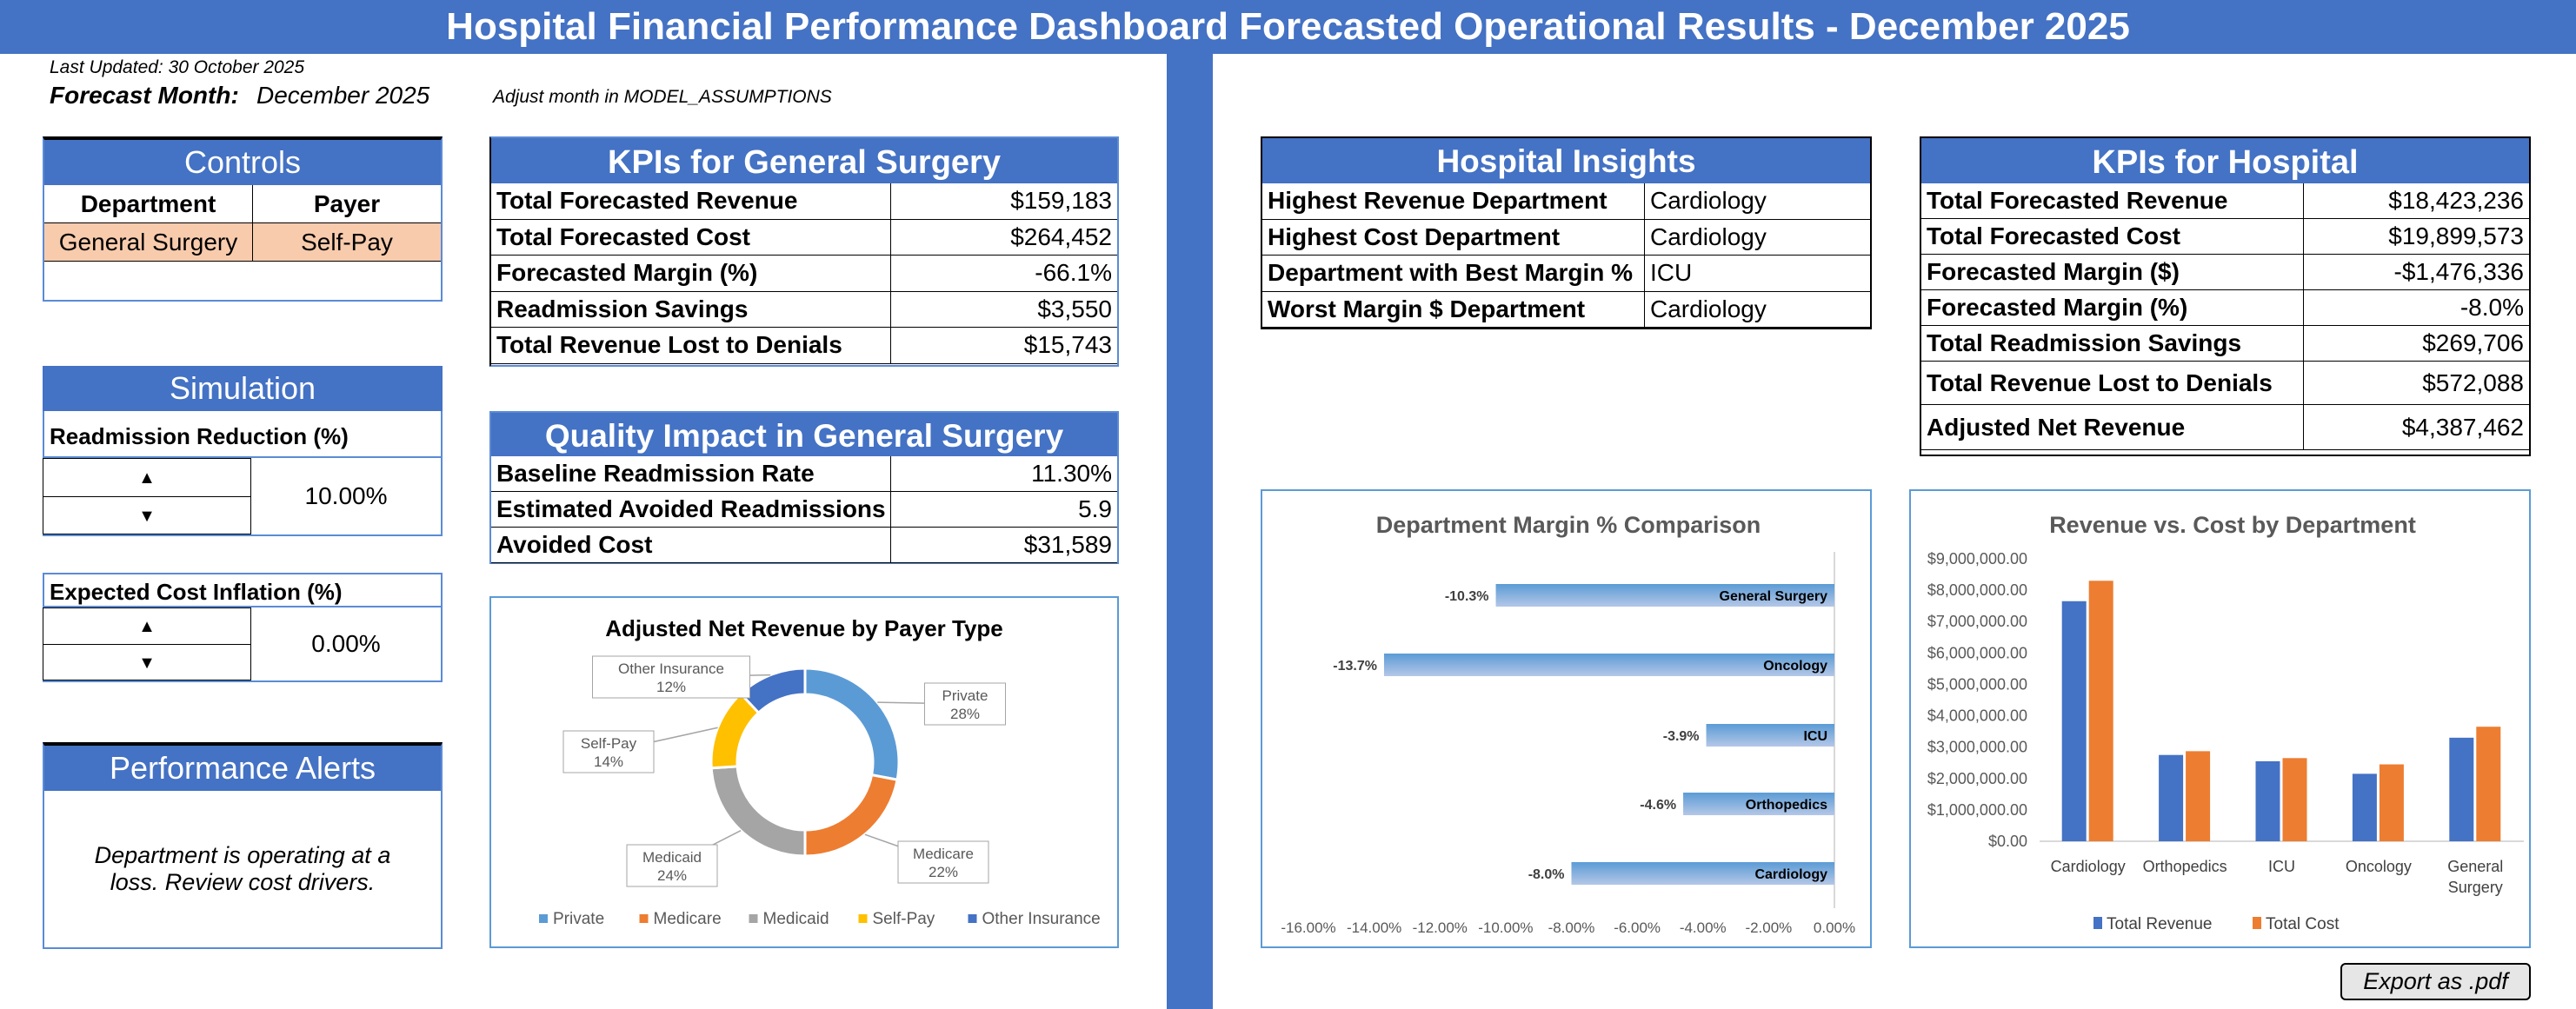  I want to click on row-label: Forecasted Margin ($), so click(2112, 273).